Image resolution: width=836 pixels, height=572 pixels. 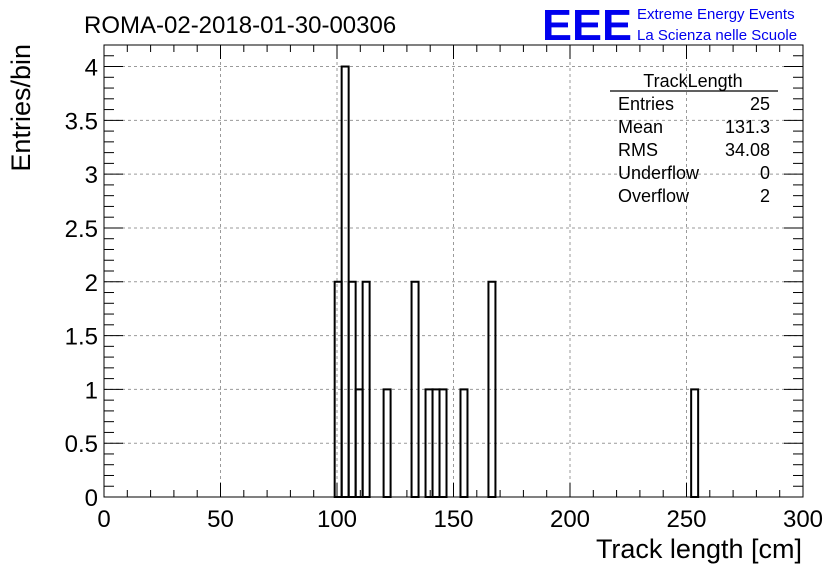 I want to click on stats-row-label: RMS, so click(x=638, y=150).